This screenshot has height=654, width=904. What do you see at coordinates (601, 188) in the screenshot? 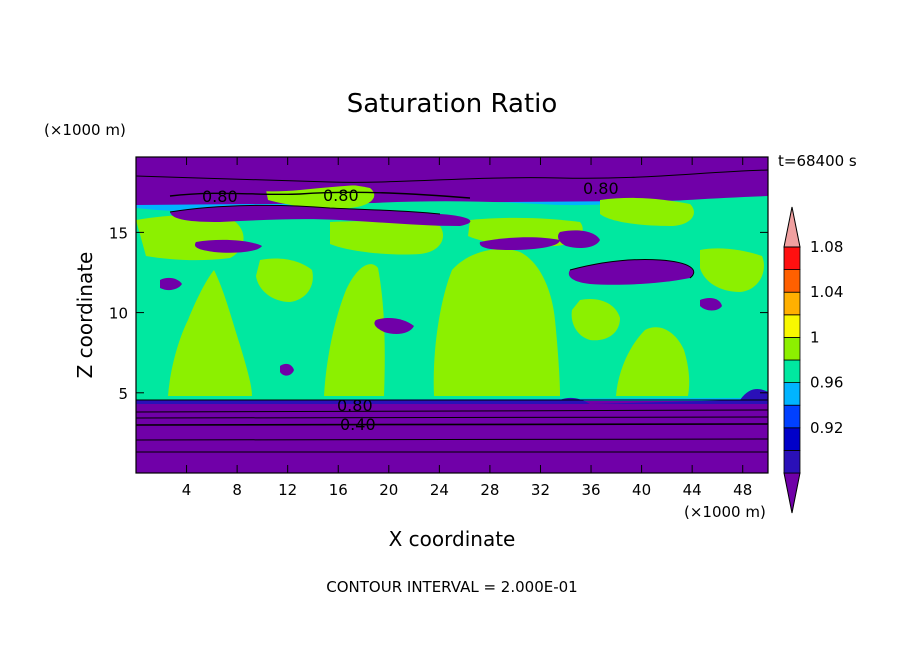
I see `contour-label-upper-right: 0.80` at bounding box center [601, 188].